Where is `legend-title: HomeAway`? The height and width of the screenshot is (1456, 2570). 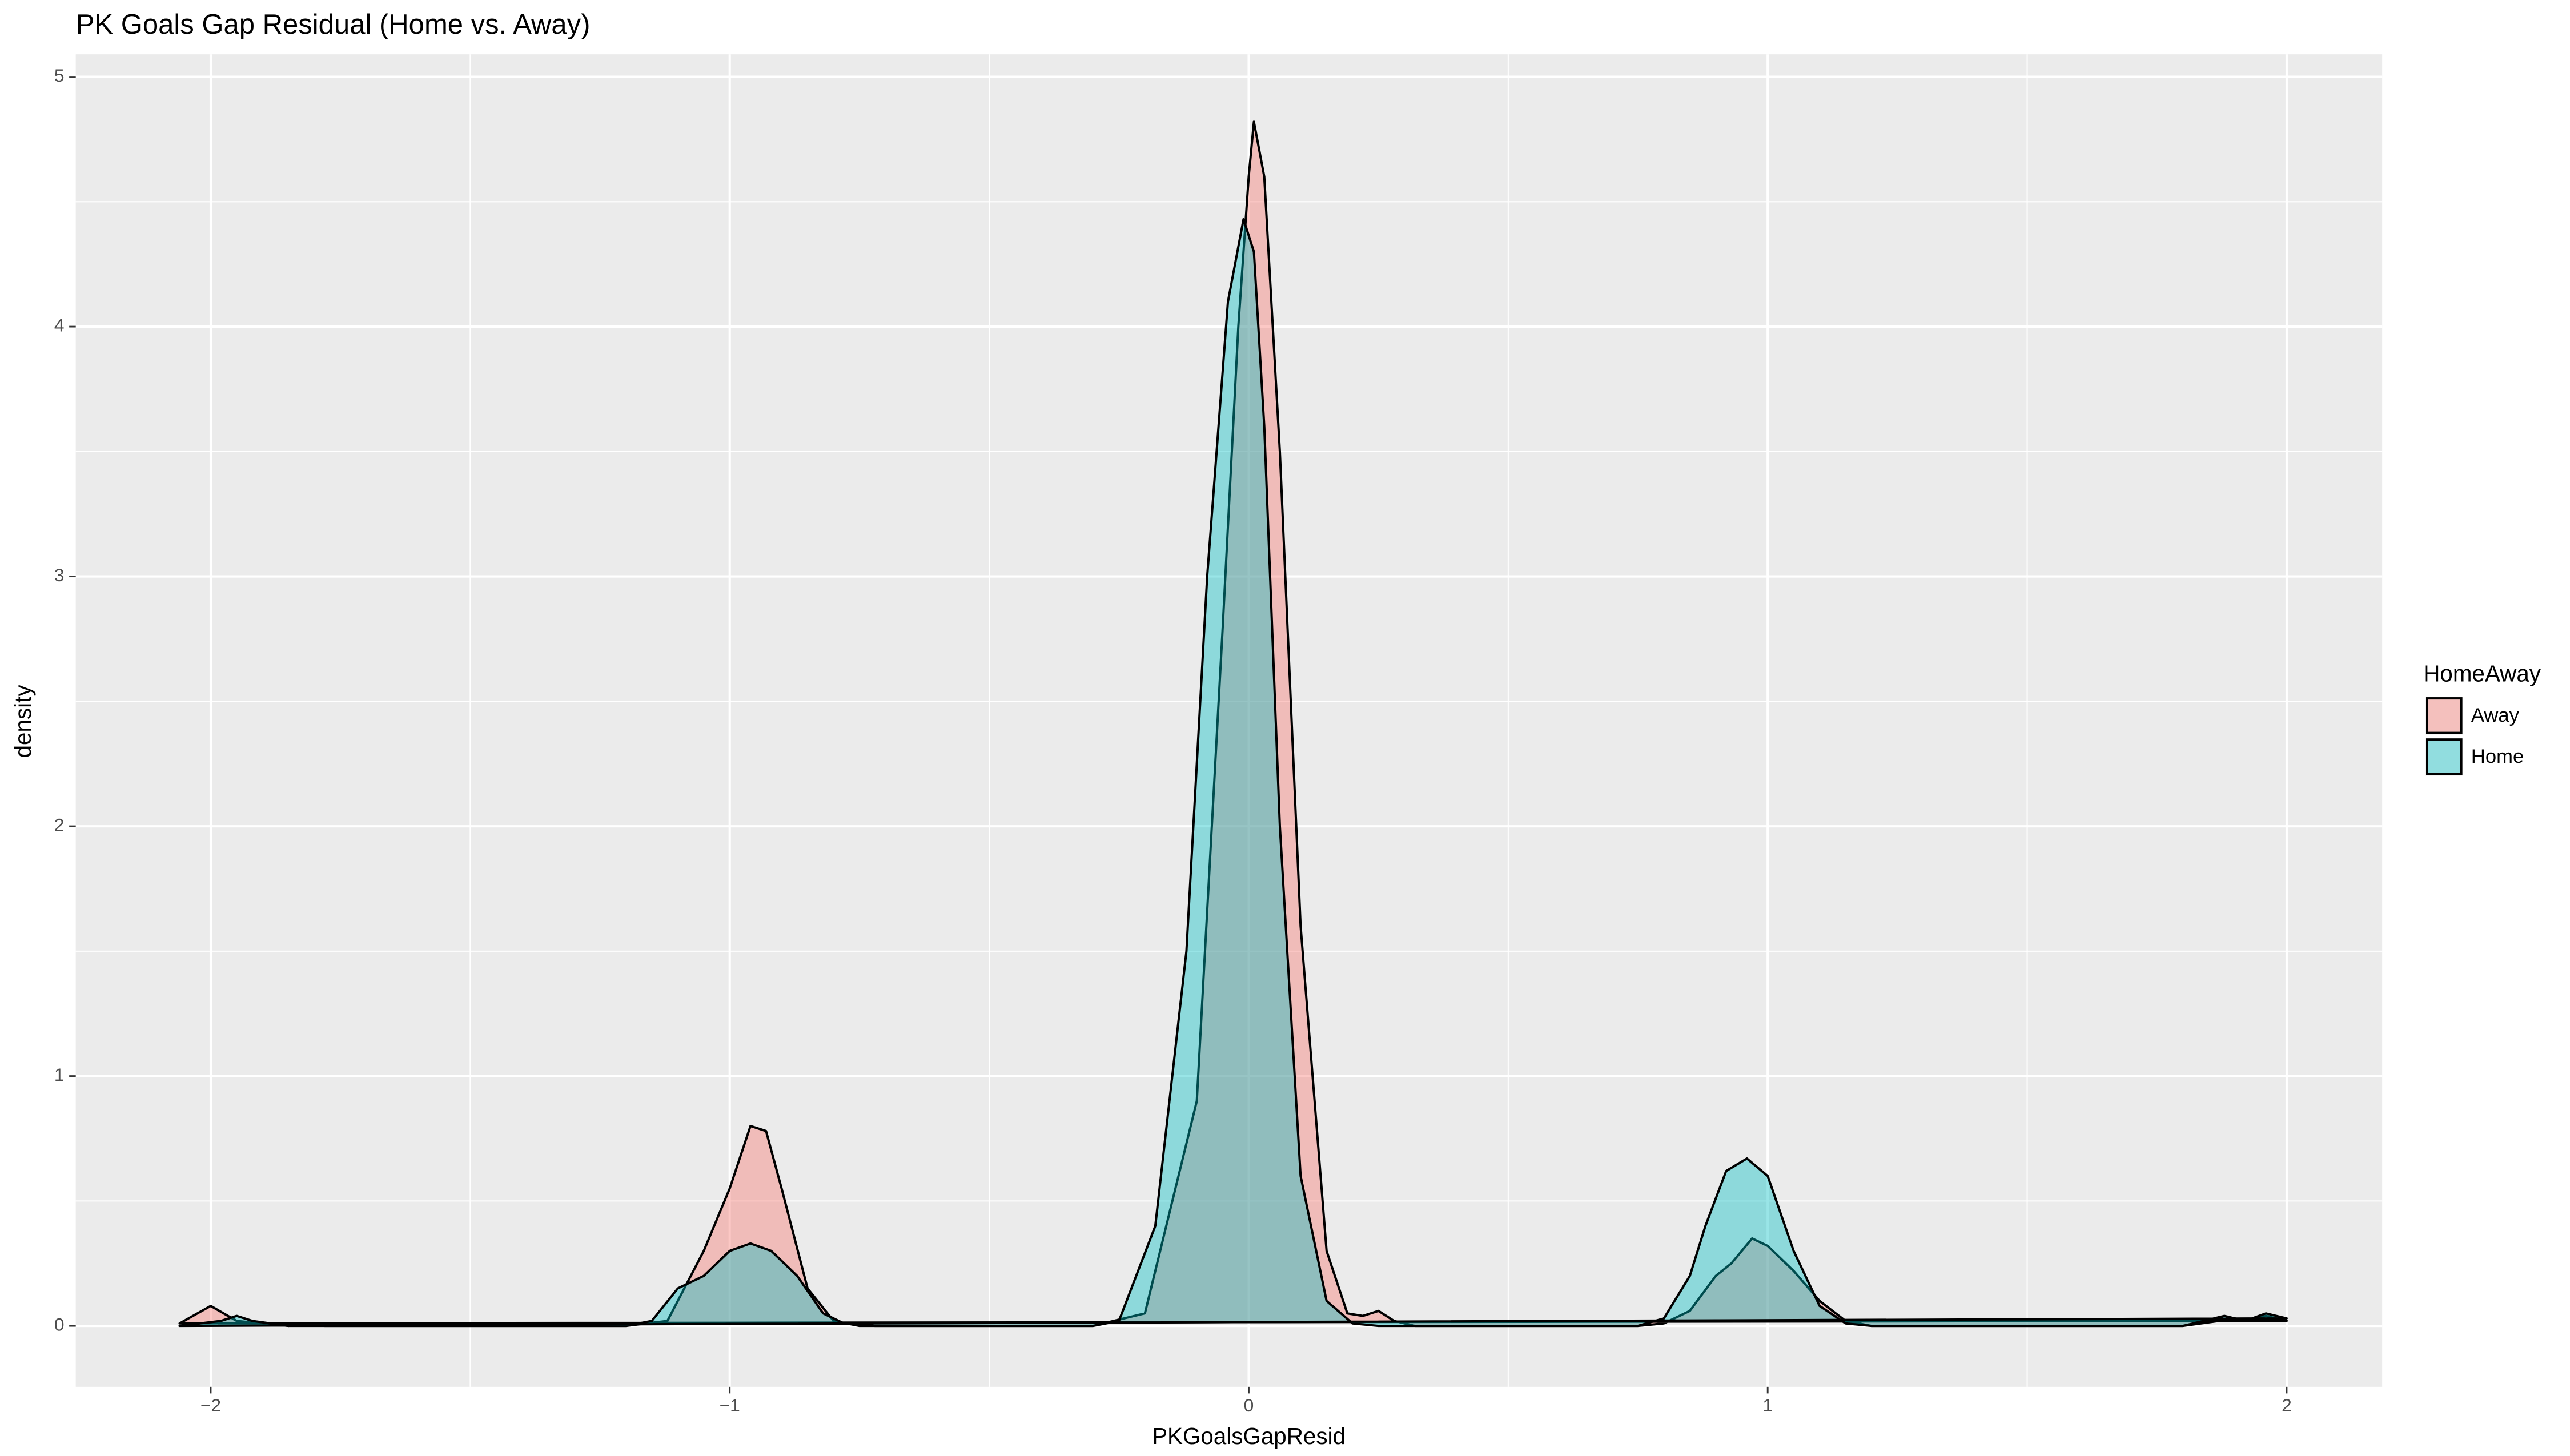 legend-title: HomeAway is located at coordinates (2482, 673).